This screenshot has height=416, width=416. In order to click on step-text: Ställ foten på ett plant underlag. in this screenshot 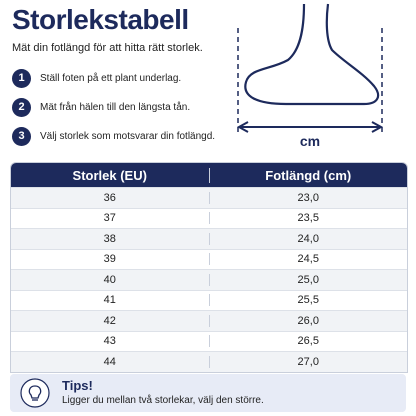, I will do `click(111, 78)`.